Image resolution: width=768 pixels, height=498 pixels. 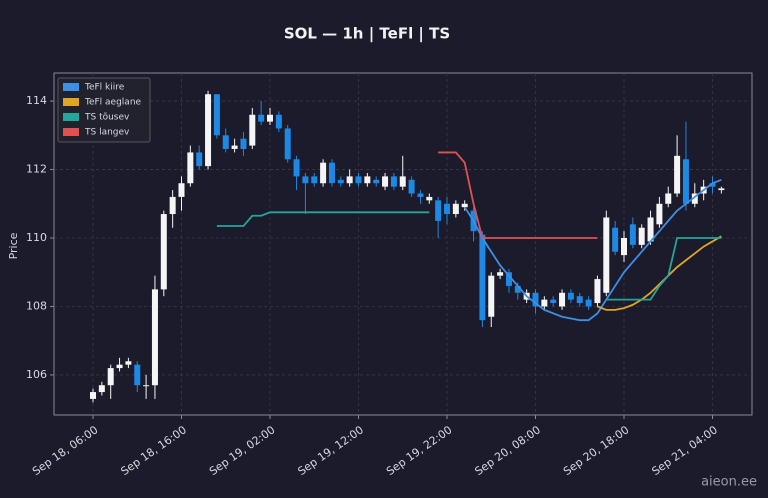 What do you see at coordinates (104, 88) in the screenshot?
I see `legend-label: TeFl kiire` at bounding box center [104, 88].